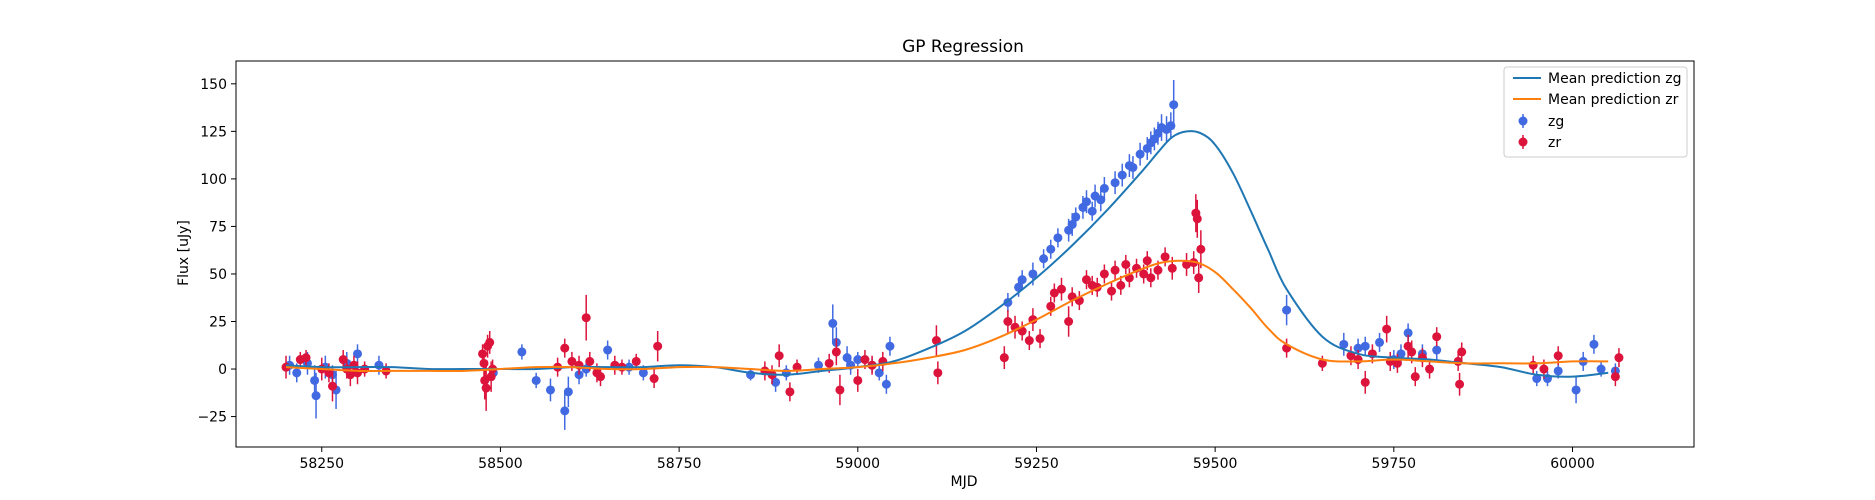 The width and height of the screenshot is (1875, 500). Describe the element at coordinates (1615, 79) in the screenshot. I see `legend-label-zg-prediction: Mean prediction zg` at that location.